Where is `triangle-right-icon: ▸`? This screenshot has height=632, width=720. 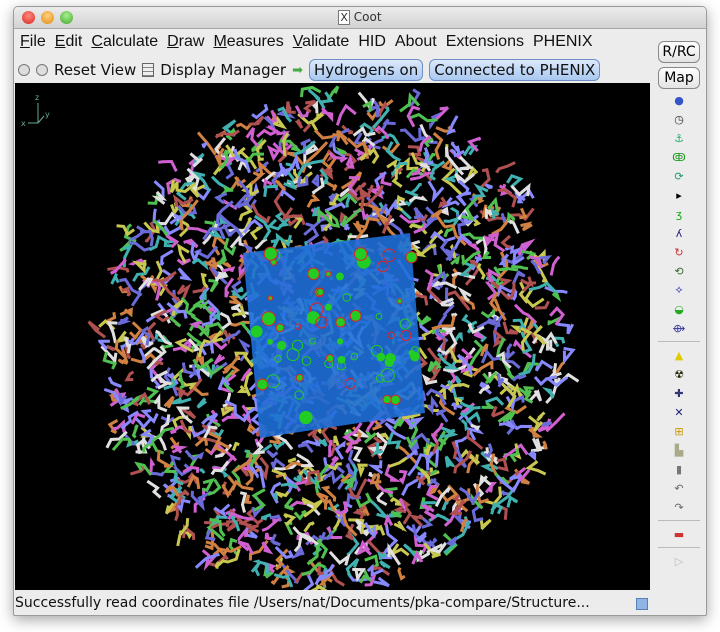
triangle-right-icon: ▸ is located at coordinates (679, 195).